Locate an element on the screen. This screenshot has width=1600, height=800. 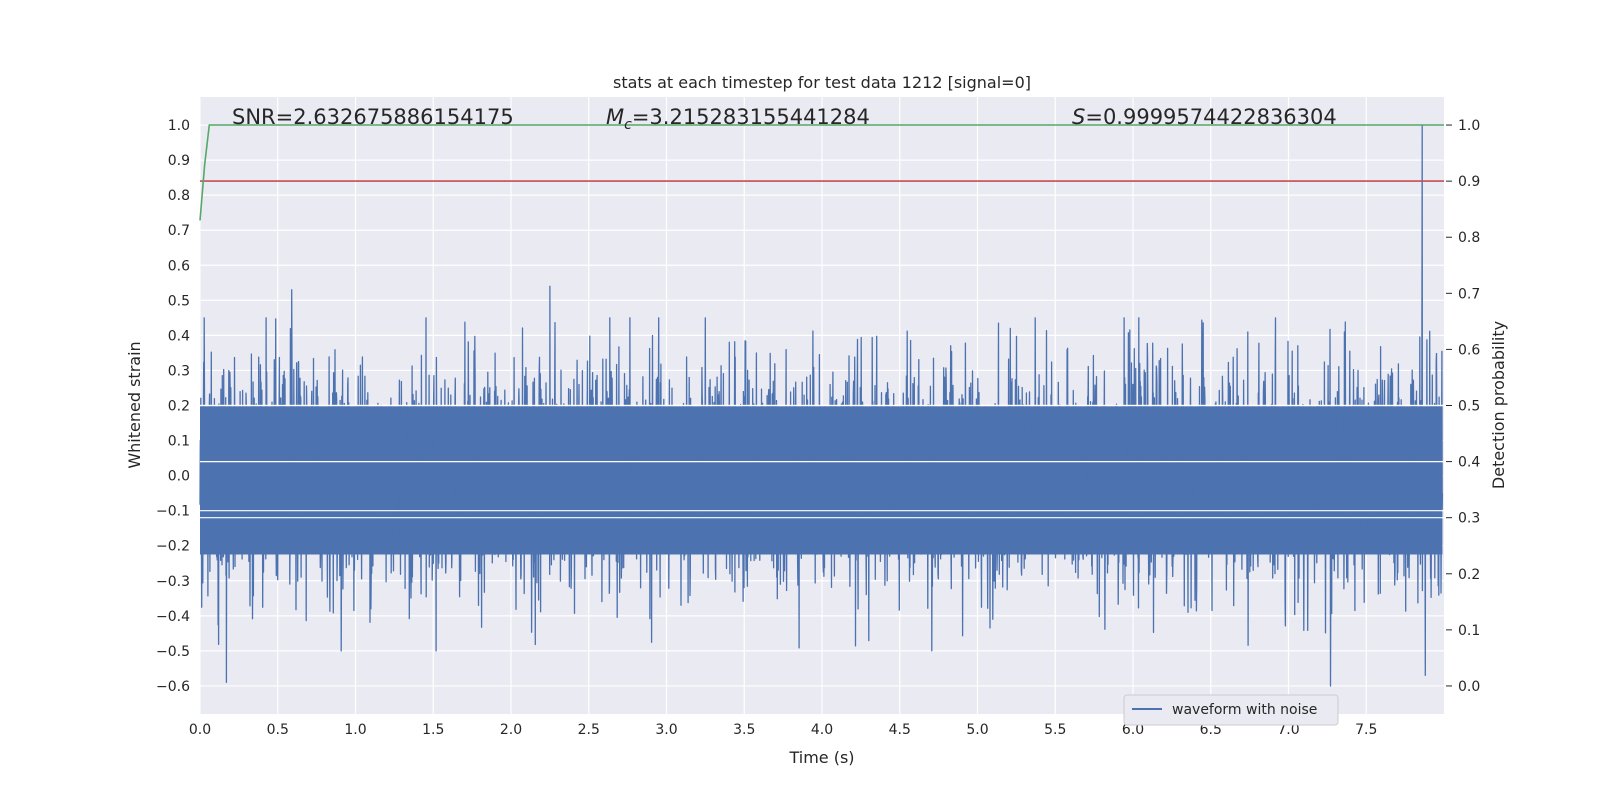
legend-box is located at coordinates (1231, 710).